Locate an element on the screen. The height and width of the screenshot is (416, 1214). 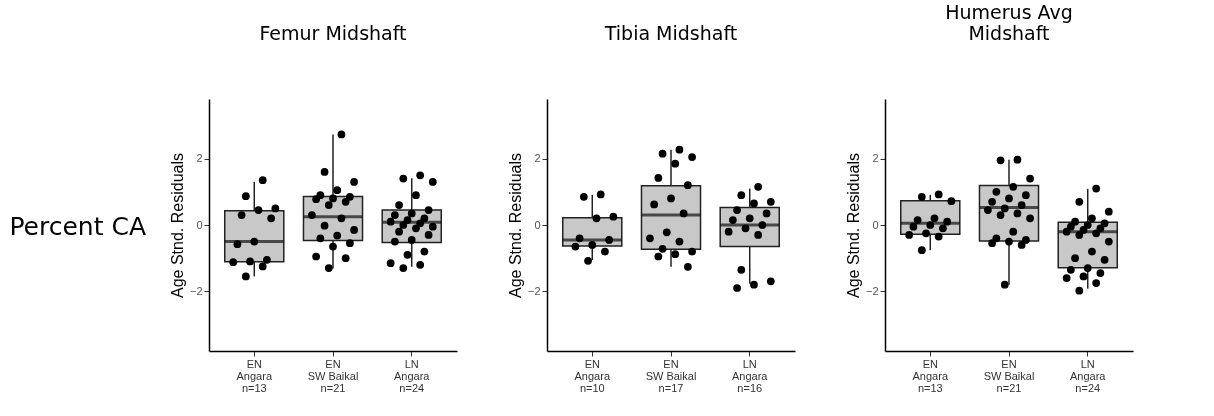
chart-title: Tibia Midshaft is located at coordinates (670, 33).